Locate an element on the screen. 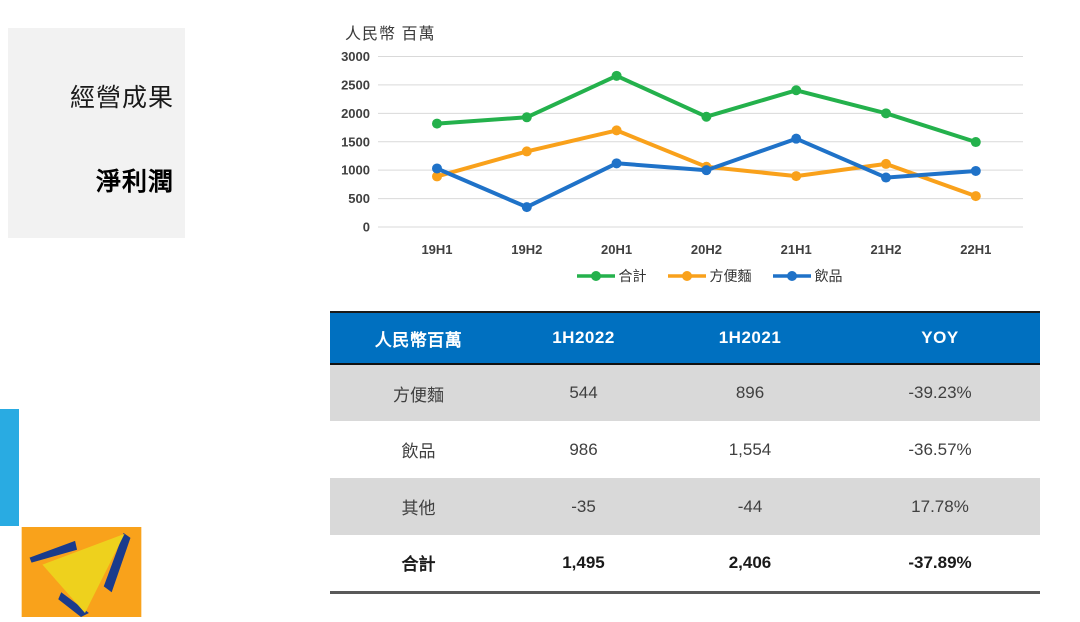 The height and width of the screenshot is (622, 1080). table-row-others: 其他 -35 -44 17.78% is located at coordinates (685, 506).